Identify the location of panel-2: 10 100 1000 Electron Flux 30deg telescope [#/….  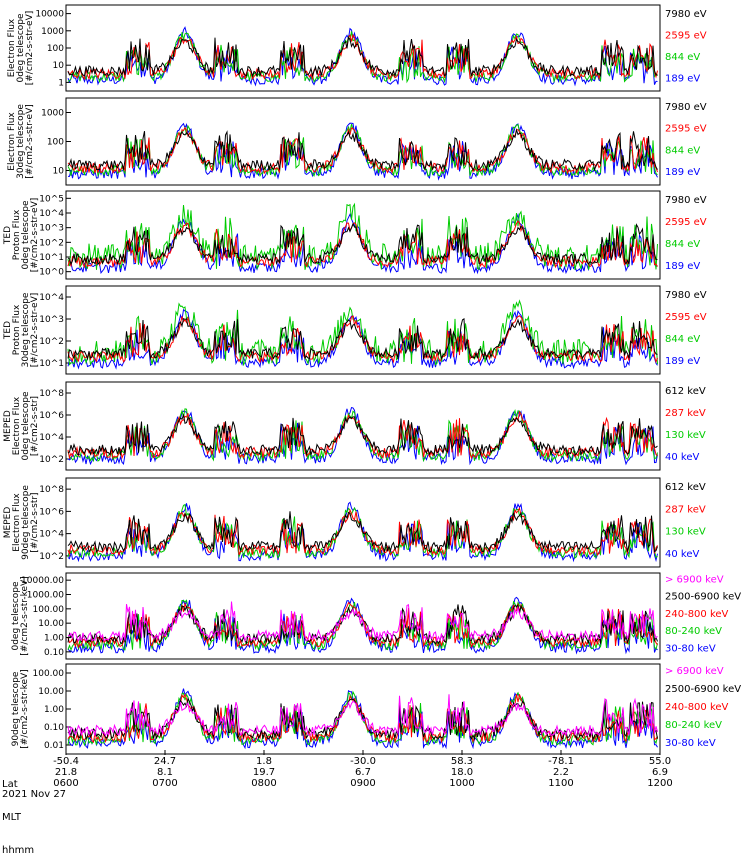
(357, 141).